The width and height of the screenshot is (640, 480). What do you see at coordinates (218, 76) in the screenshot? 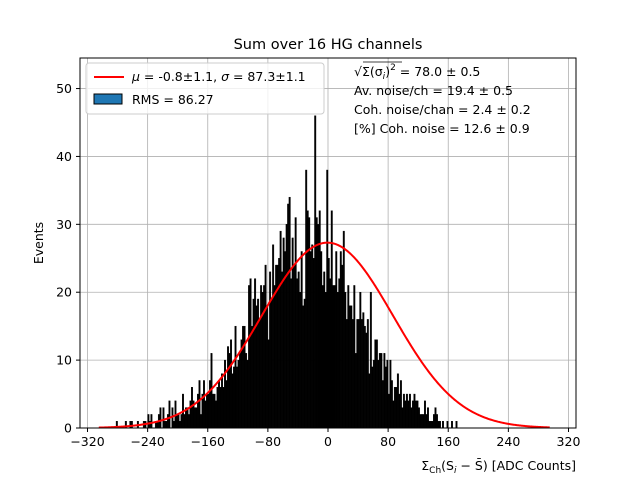
I see `legend-fit-label: μ = -0.8±1.1, σ = 87.3±1.1` at bounding box center [218, 76].